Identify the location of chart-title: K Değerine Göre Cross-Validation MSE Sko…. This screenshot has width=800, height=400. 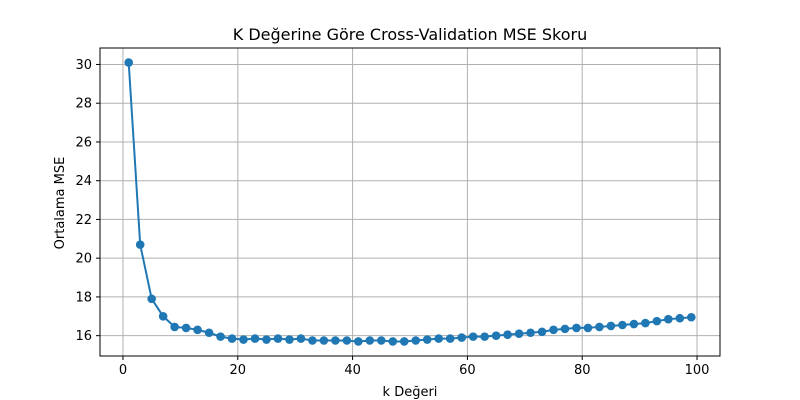
(410, 34).